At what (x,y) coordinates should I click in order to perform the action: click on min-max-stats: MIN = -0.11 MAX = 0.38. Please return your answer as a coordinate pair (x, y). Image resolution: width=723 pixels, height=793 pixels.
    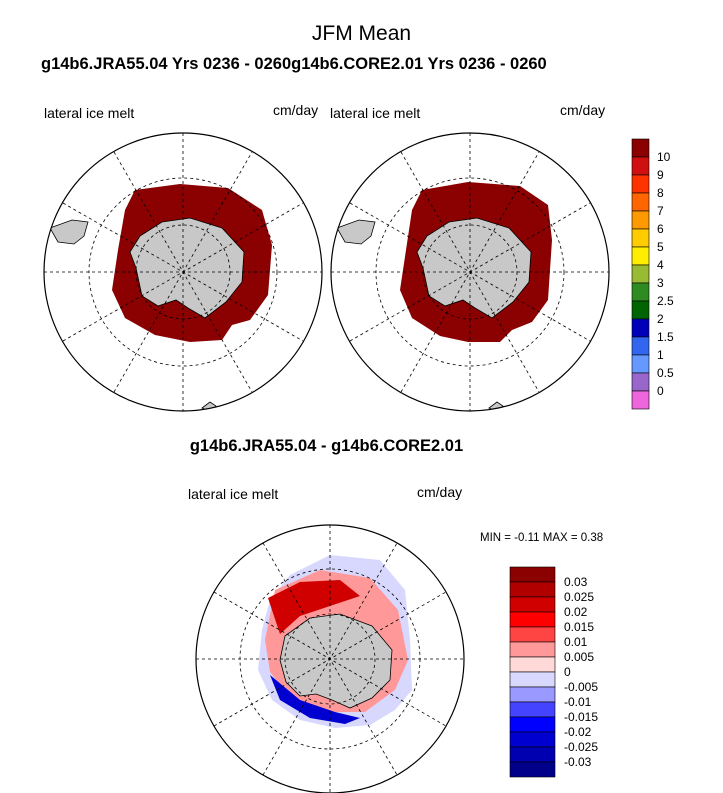
    Looking at the image, I should click on (542, 538).